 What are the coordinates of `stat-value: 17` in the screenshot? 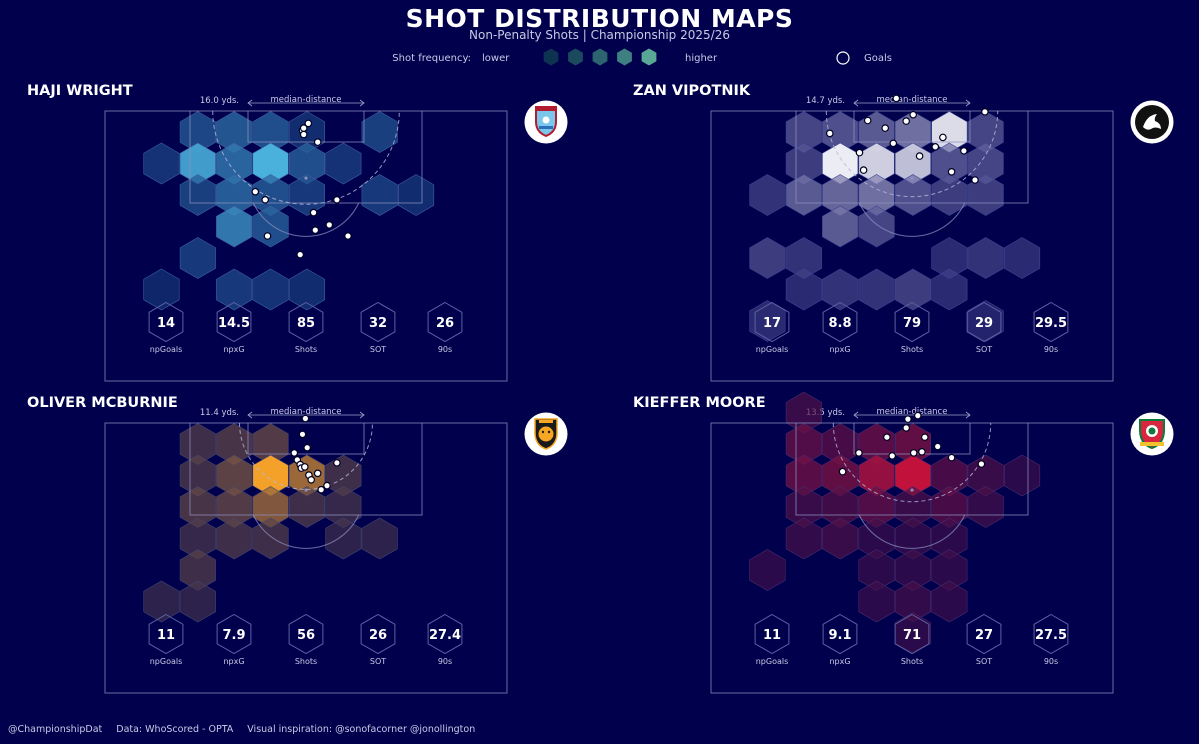 It's located at (772, 323).